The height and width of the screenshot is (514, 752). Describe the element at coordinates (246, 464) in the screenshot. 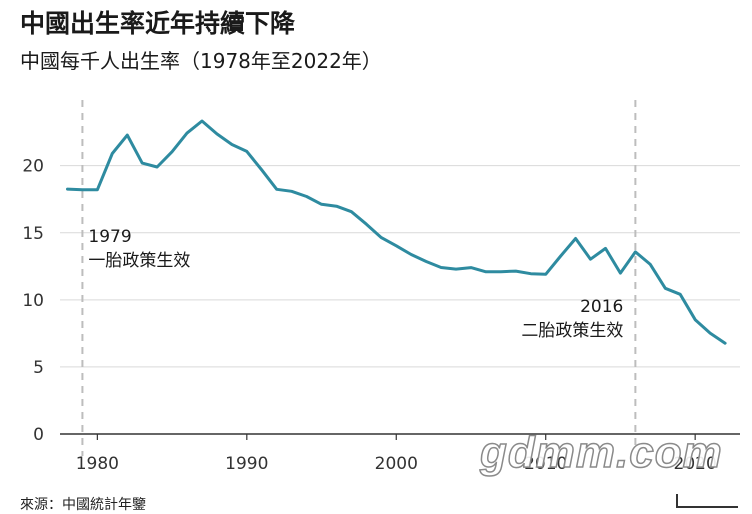

I see `x-tick-label: 1990` at that location.